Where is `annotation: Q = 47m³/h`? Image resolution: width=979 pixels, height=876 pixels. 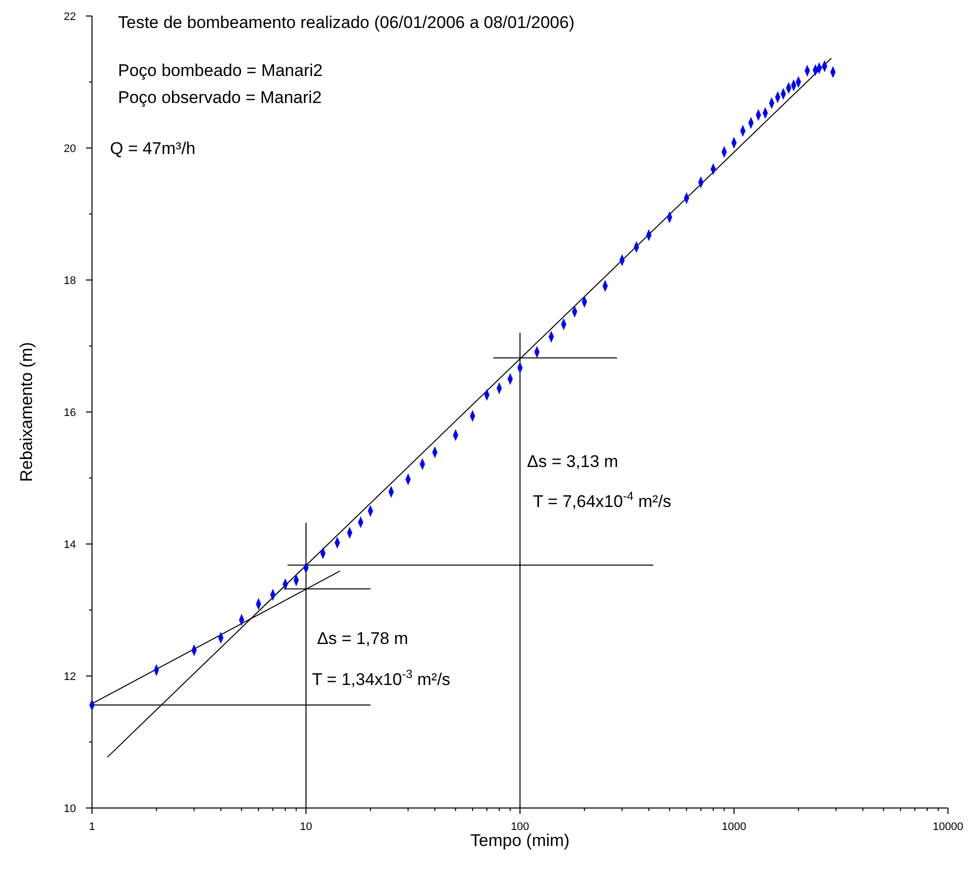 annotation: Q = 47m³/h is located at coordinates (153, 148).